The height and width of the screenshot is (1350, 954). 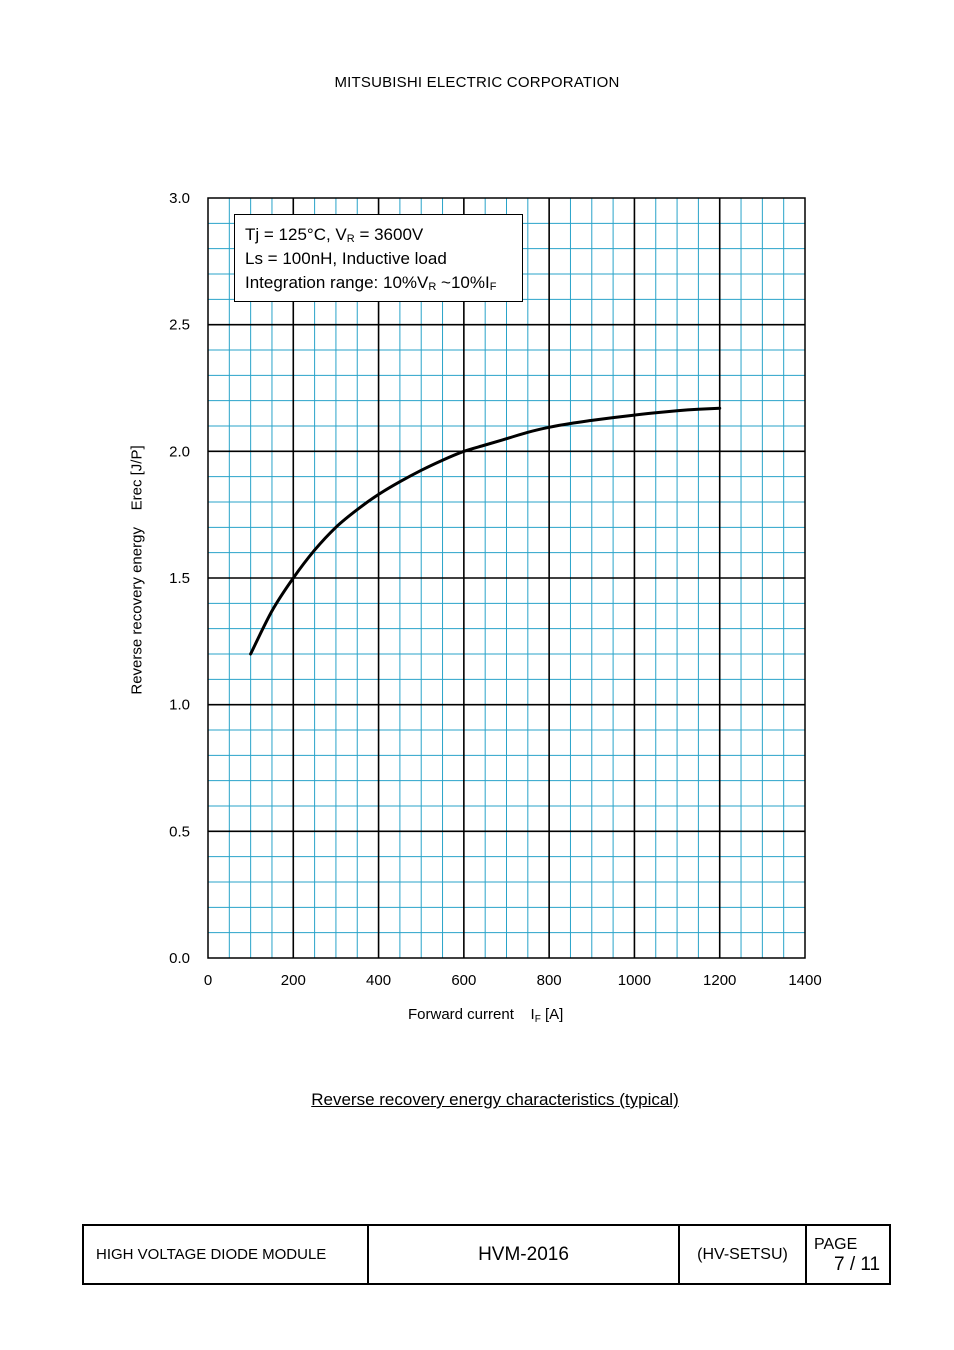 What do you see at coordinates (179, 958) in the screenshot?
I see `y-tick-label: 0.0` at bounding box center [179, 958].